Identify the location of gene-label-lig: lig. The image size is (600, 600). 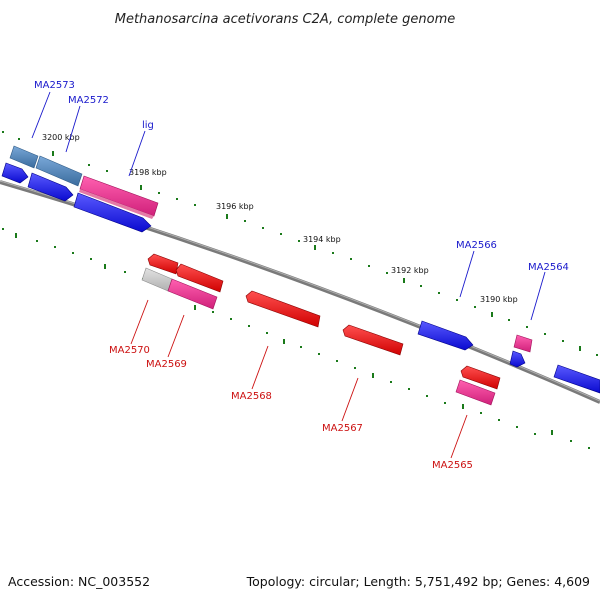
(148, 125).